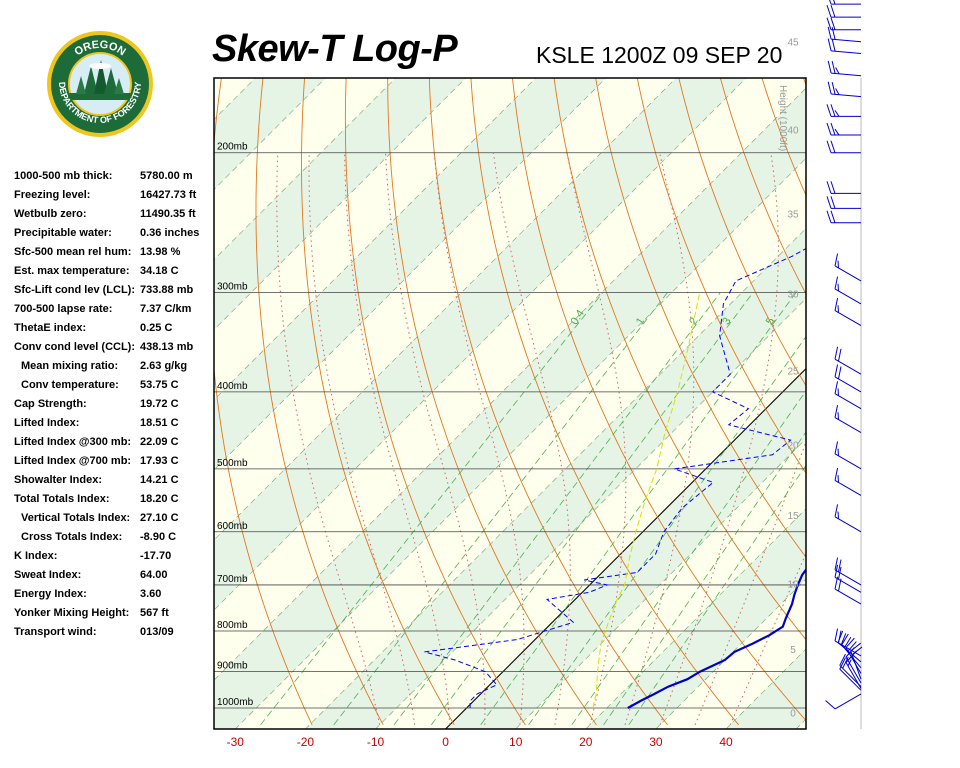  I want to click on mixing-ratio-label: 1, so click(640, 322).